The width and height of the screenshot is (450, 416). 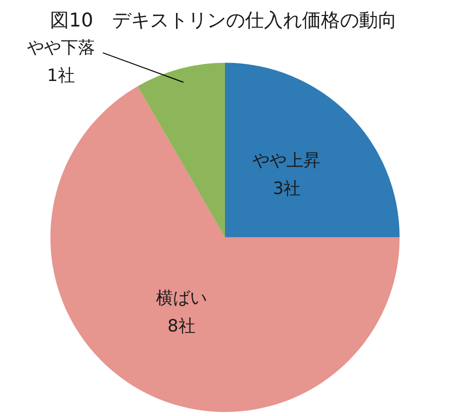 I want to click on data-label: 1社, so click(x=60, y=76).